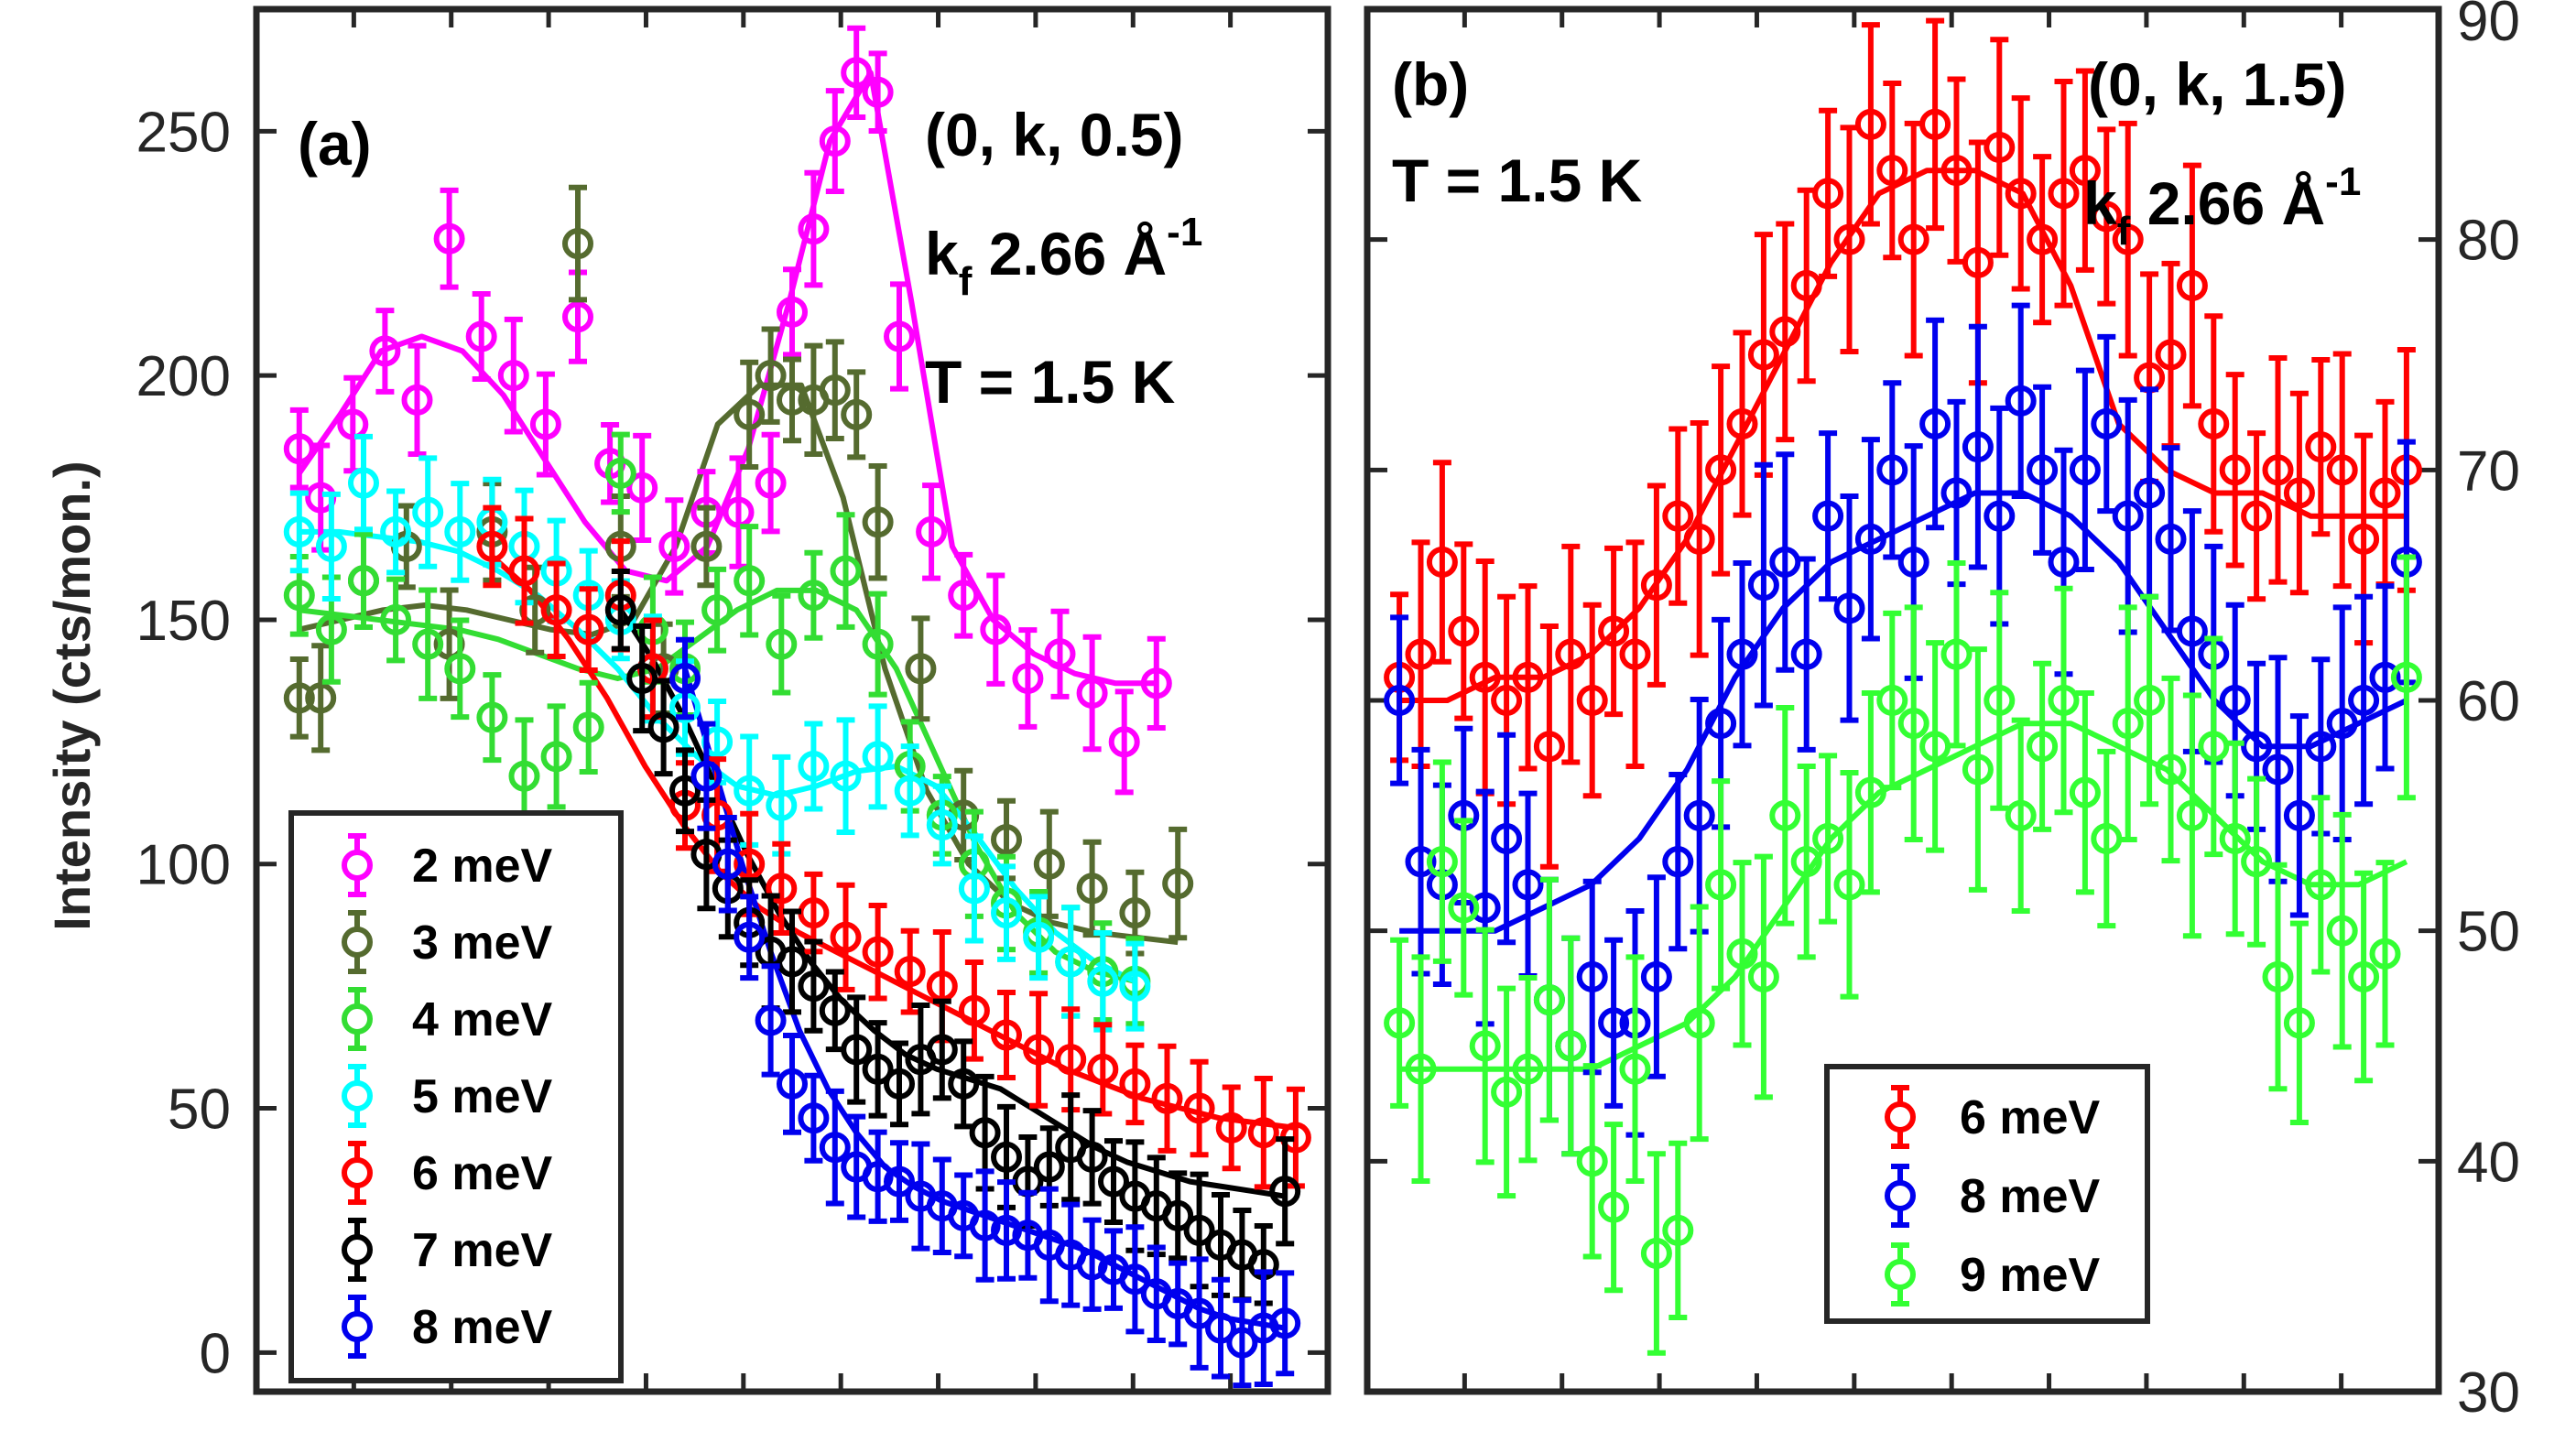 The width and height of the screenshot is (2576, 1431). Describe the element at coordinates (2488, 1162) in the screenshot. I see `ytick-label: 40` at that location.